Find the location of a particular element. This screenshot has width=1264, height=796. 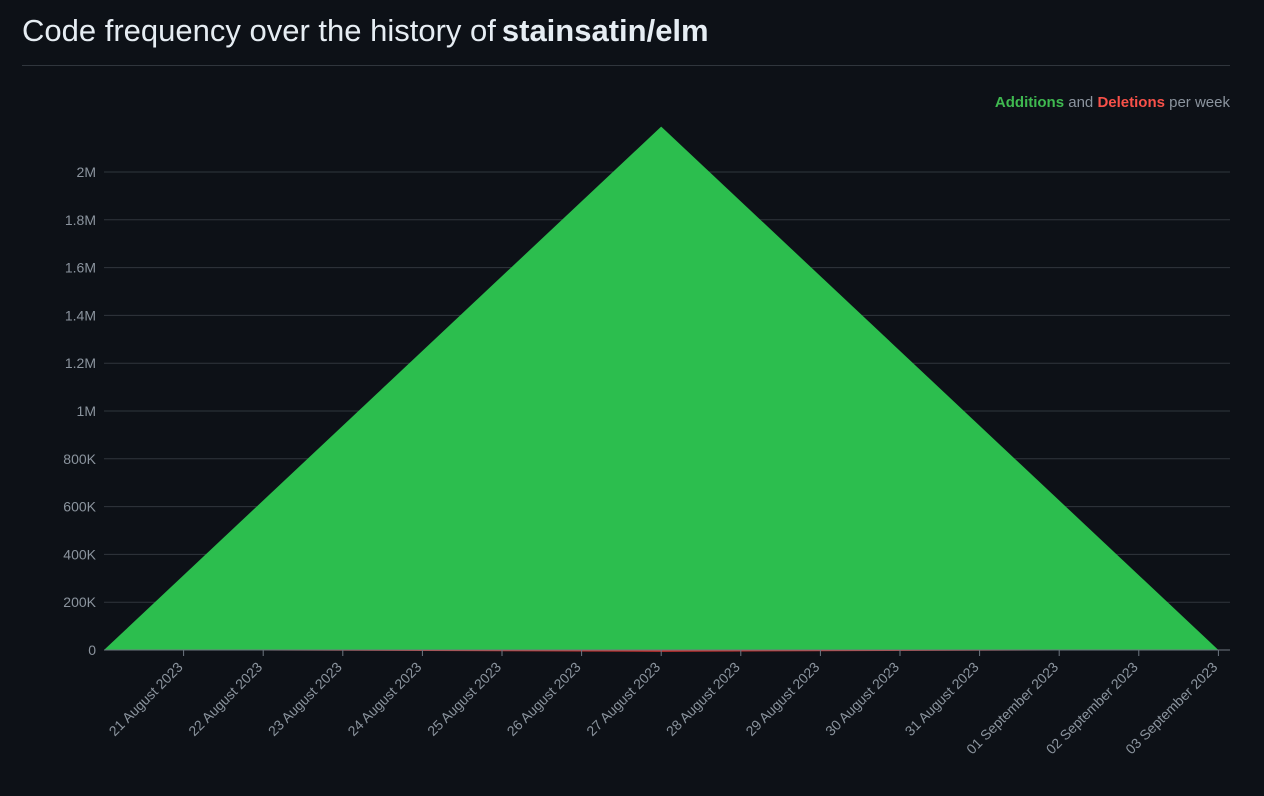

legend-deletions: Deletions is located at coordinates (1131, 102).